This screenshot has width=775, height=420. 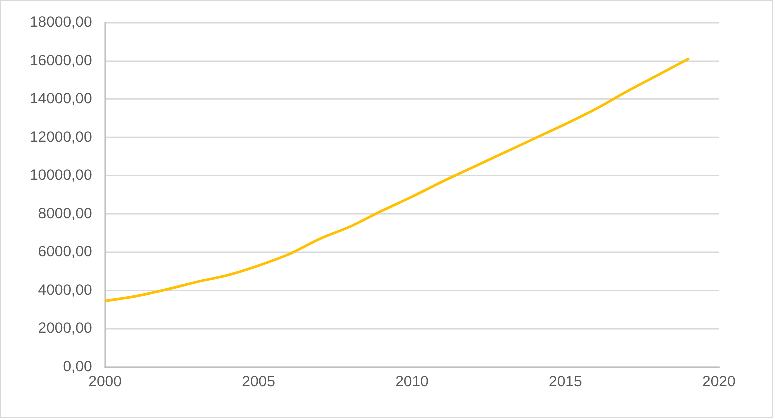 I want to click on x-tick-label: 2005, so click(x=259, y=381).